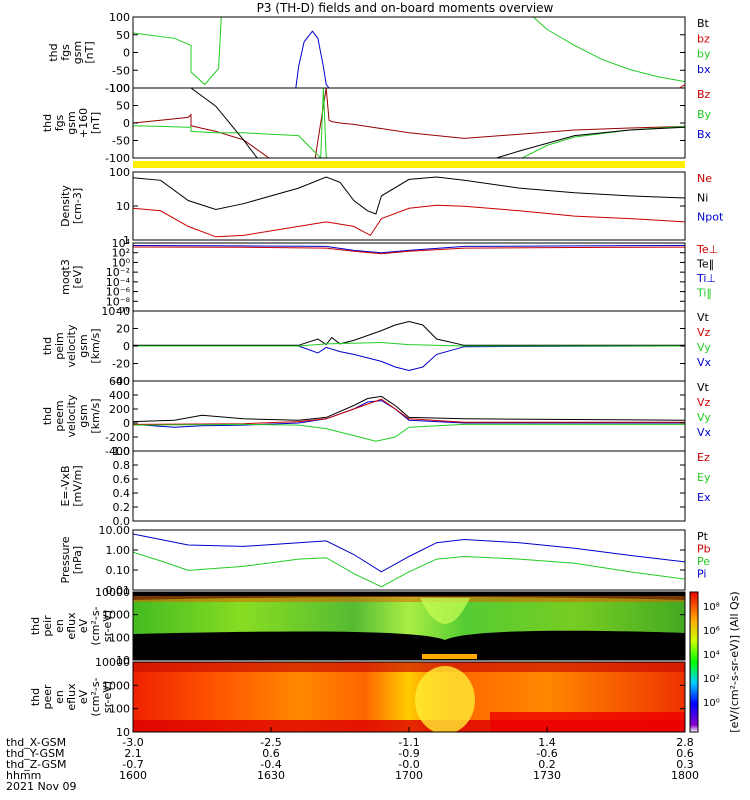 The image size is (750, 800). I want to click on series-line-Ne, so click(409, 221).